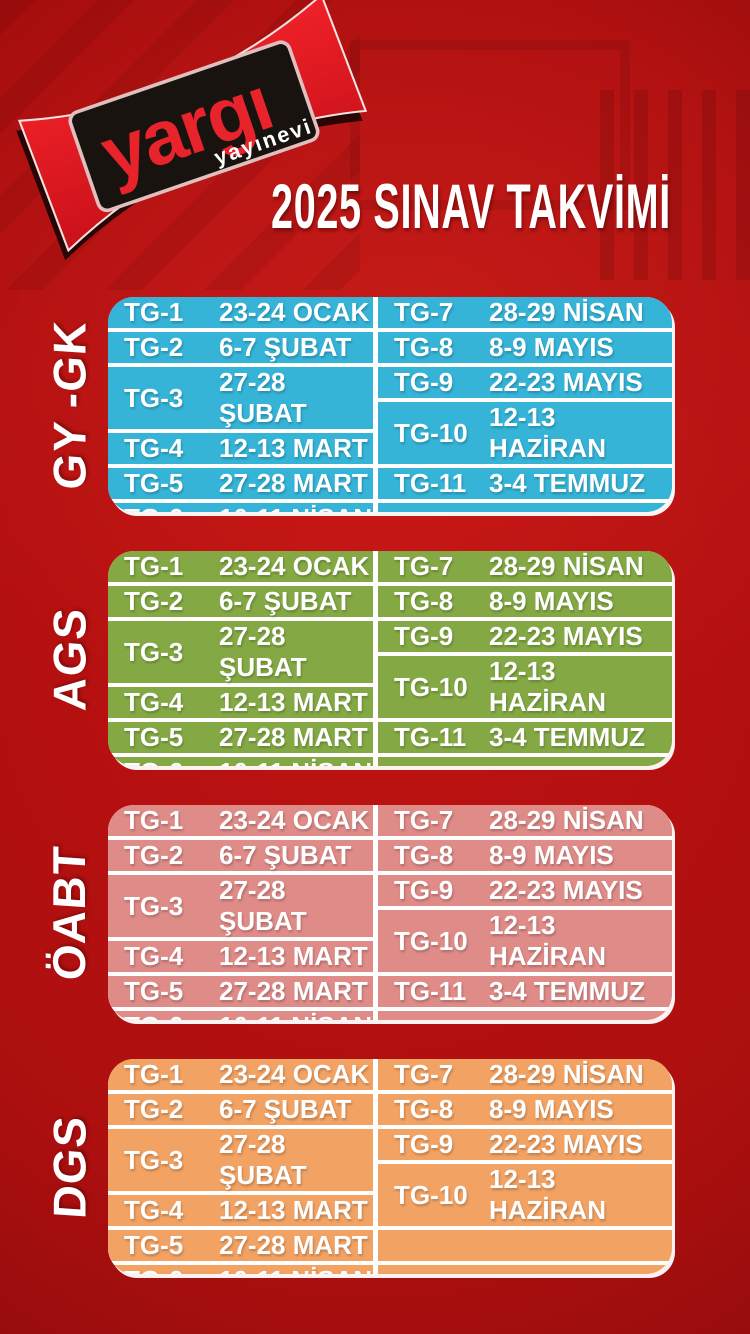 Image resolution: width=750 pixels, height=1334 pixels. Describe the element at coordinates (301, 0) in the screenshot. I see `registered-trademark-icon: R` at that location.